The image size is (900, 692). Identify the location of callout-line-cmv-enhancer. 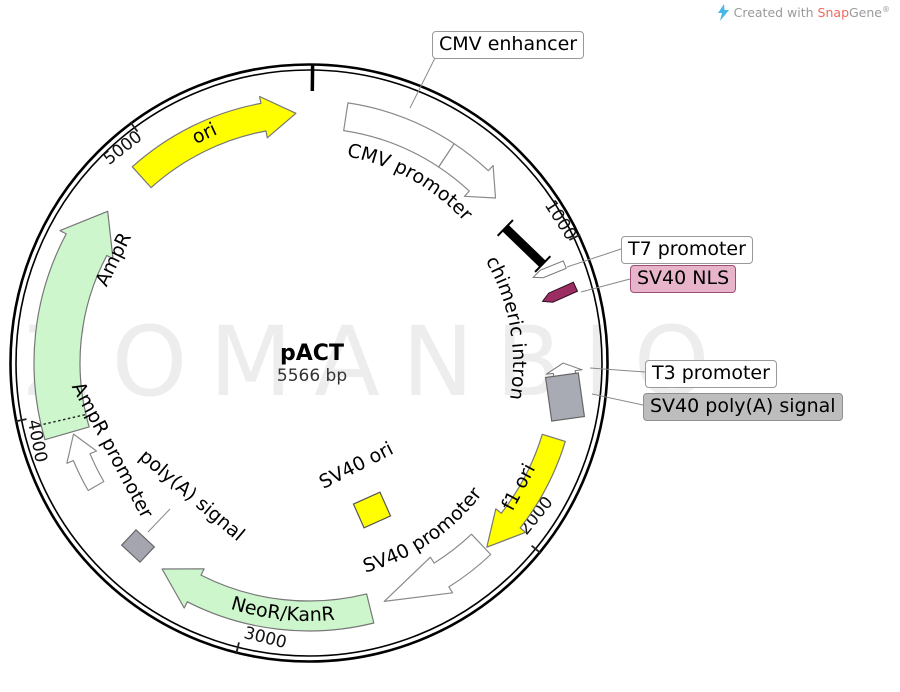
(423, 81).